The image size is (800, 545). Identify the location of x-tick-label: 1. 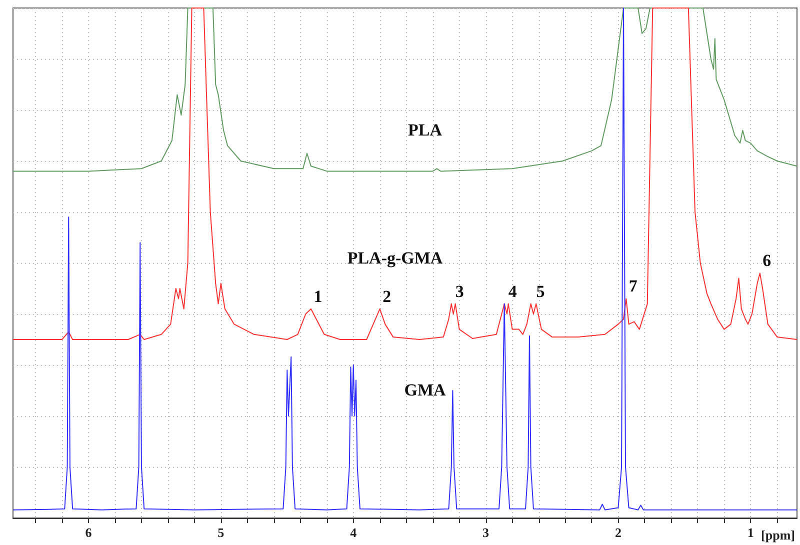
(750, 532).